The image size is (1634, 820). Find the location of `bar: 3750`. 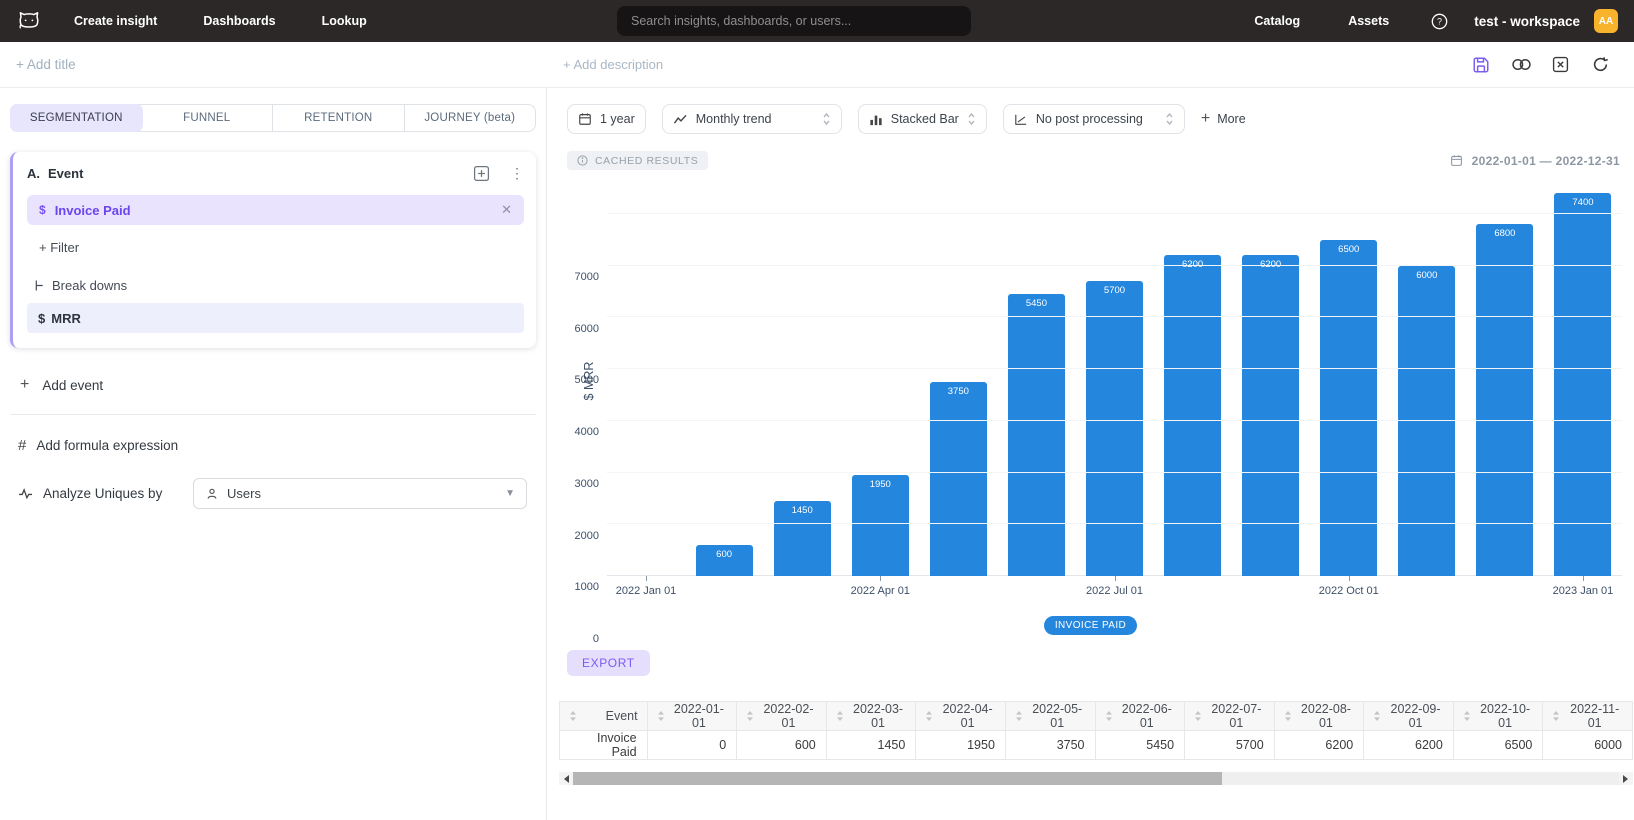

bar: 3750 is located at coordinates (958, 479).